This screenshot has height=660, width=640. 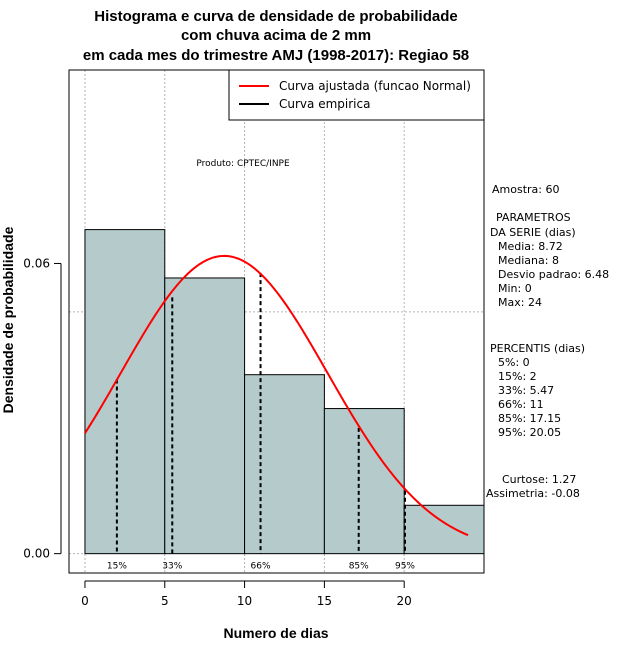 What do you see at coordinates (8, 319) in the screenshot?
I see `y-axis-label: Densidade de probabilidade` at bounding box center [8, 319].